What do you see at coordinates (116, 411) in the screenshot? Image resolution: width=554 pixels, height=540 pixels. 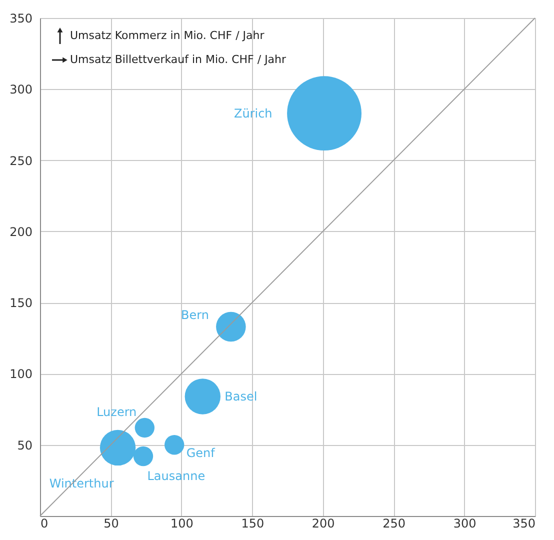 I see `series-label: Luzern` at bounding box center [116, 411].